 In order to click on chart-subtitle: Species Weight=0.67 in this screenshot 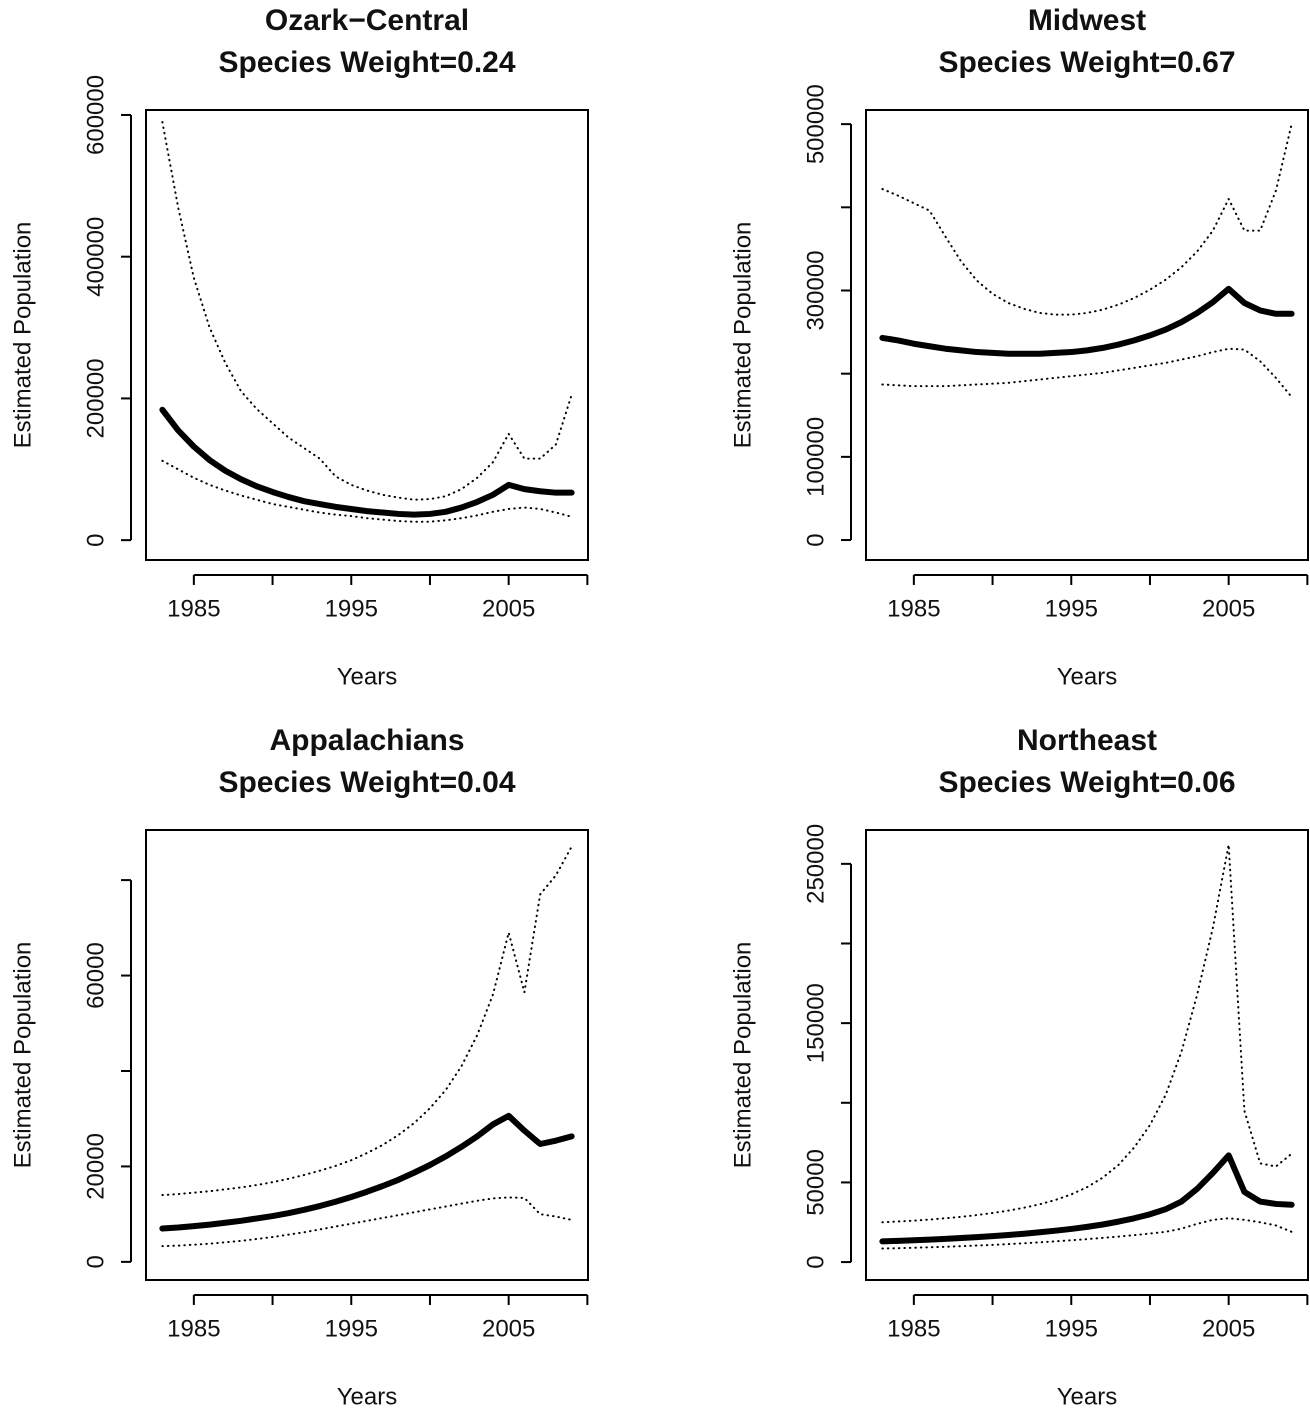, I will do `click(1086, 62)`.